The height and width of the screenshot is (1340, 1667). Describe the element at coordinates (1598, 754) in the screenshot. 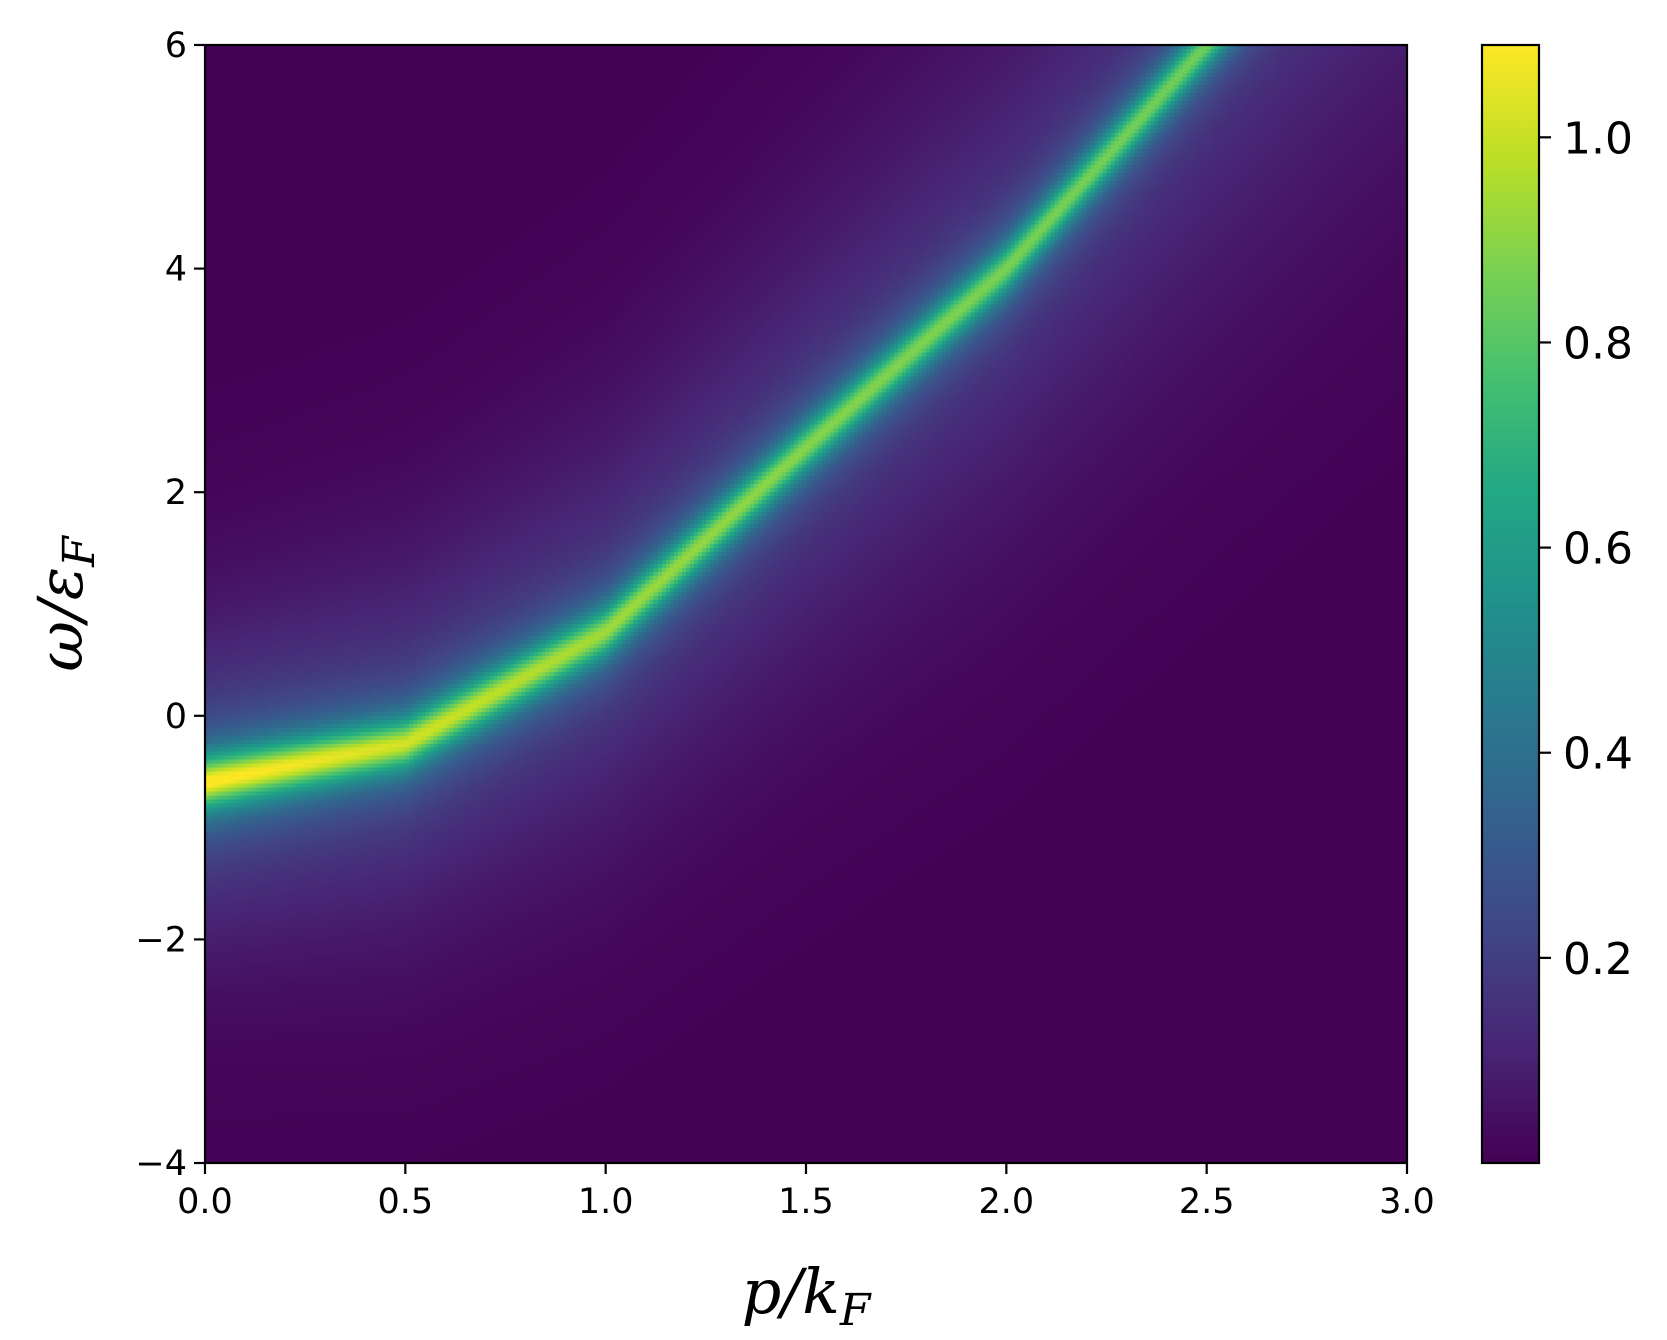

I see `colorbar-tick-label: 0.4` at that location.